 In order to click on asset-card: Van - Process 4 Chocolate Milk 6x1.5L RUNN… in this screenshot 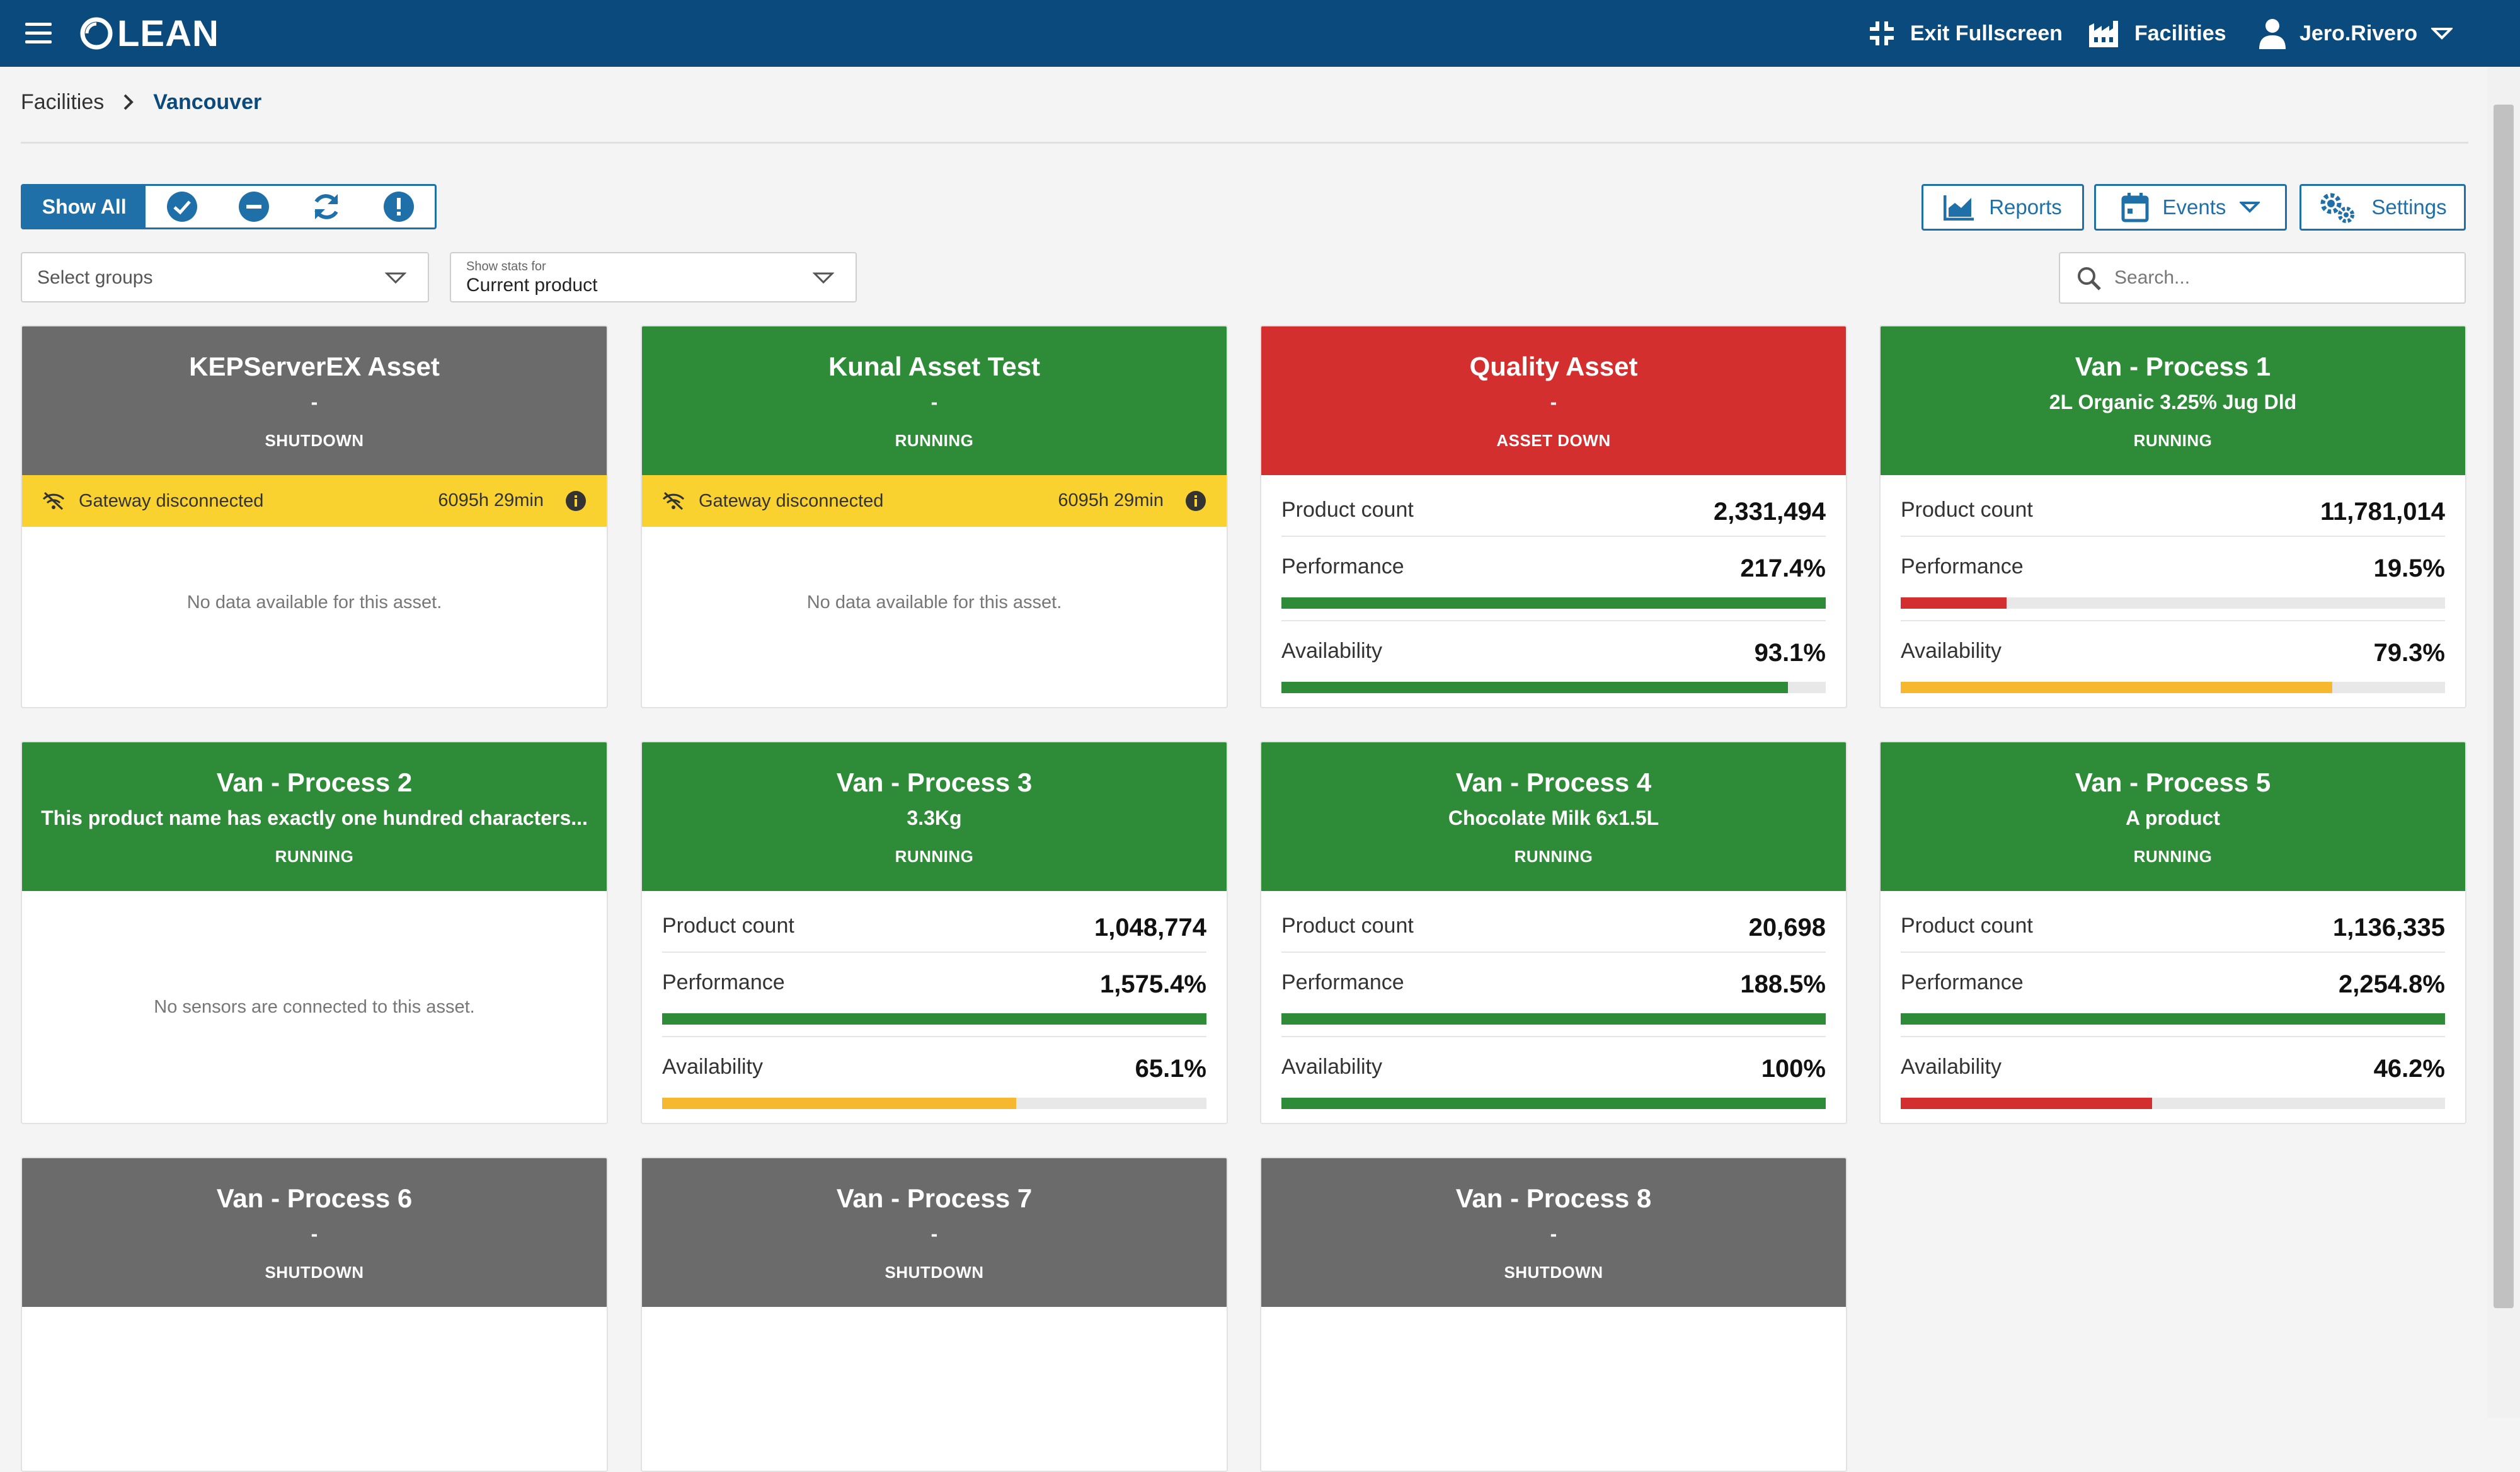, I will do `click(1553, 932)`.